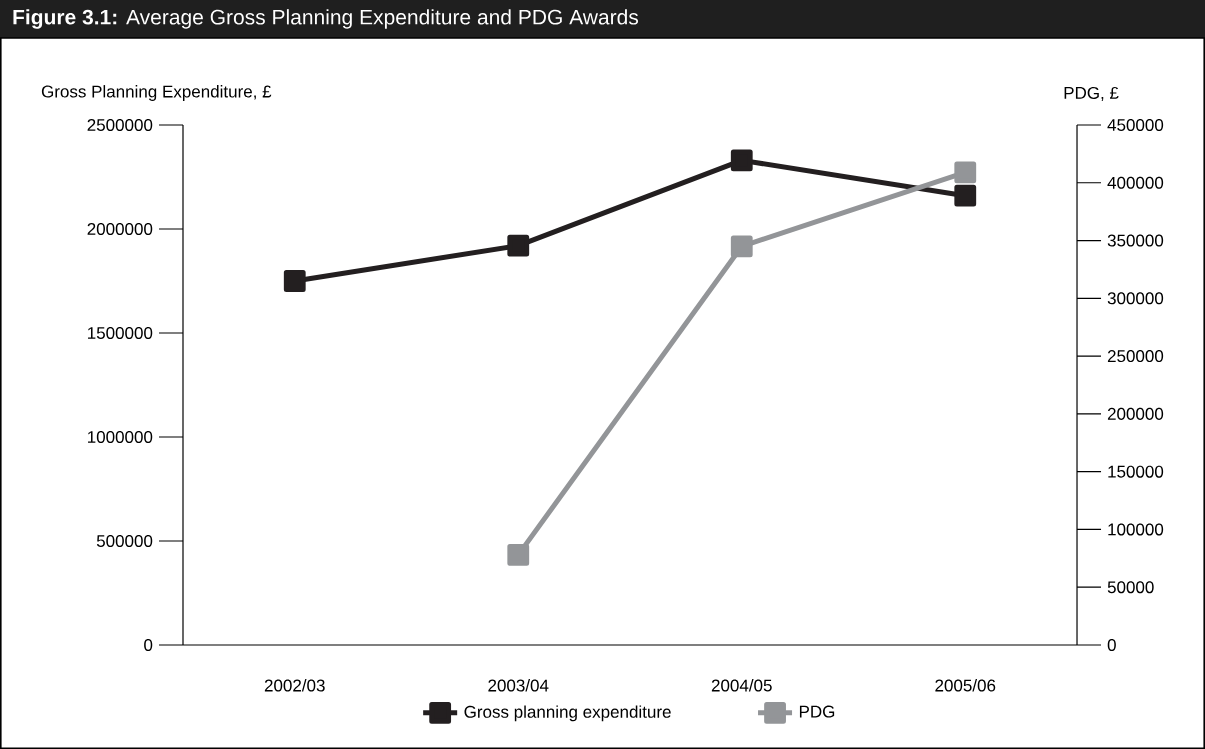 This screenshot has width=1205, height=749. I want to click on legend-label: PDG, so click(817, 711).